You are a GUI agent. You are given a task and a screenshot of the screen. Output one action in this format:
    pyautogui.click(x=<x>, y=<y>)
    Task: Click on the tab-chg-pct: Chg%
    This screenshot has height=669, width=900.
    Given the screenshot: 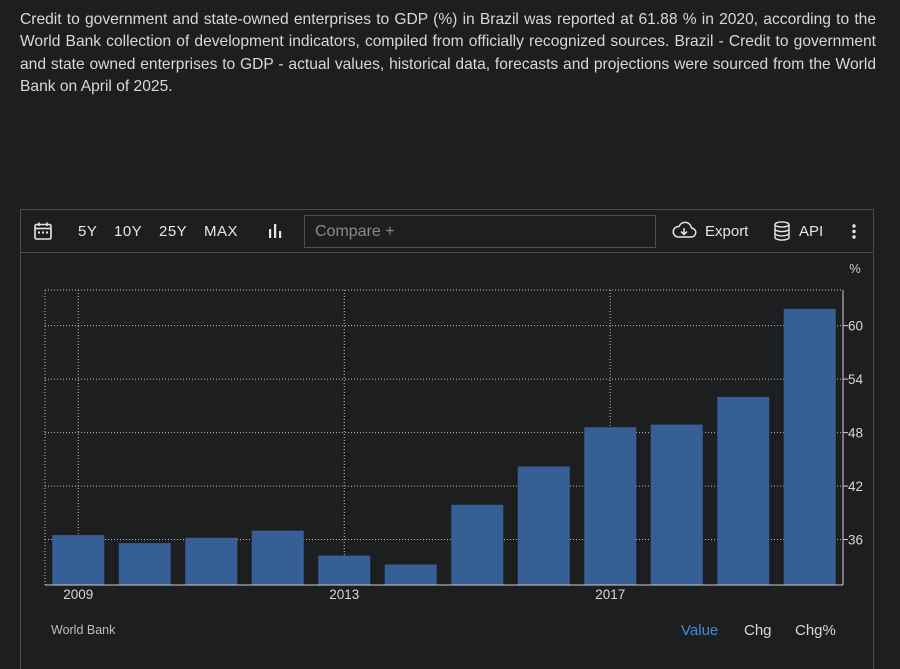 What is the action you would take?
    pyautogui.click(x=815, y=630)
    